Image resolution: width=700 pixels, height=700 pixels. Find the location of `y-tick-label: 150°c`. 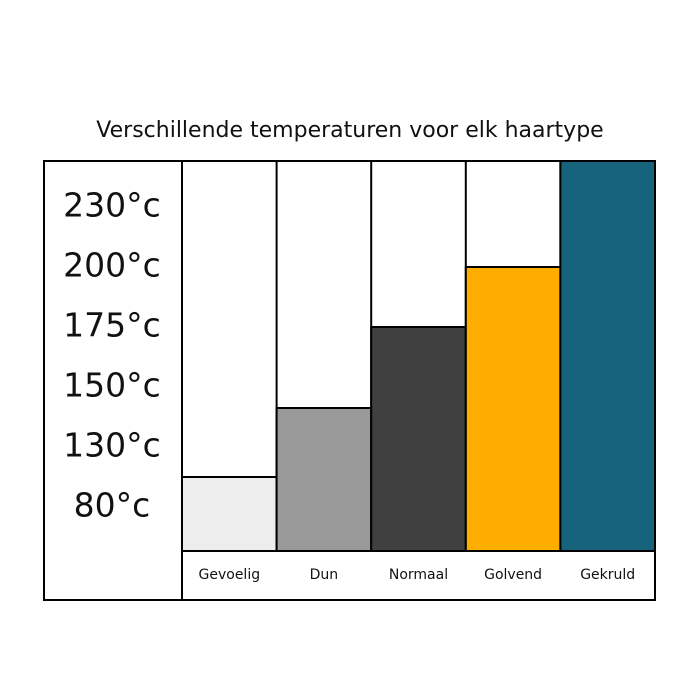

y-tick-label: 150°c is located at coordinates (112, 385).